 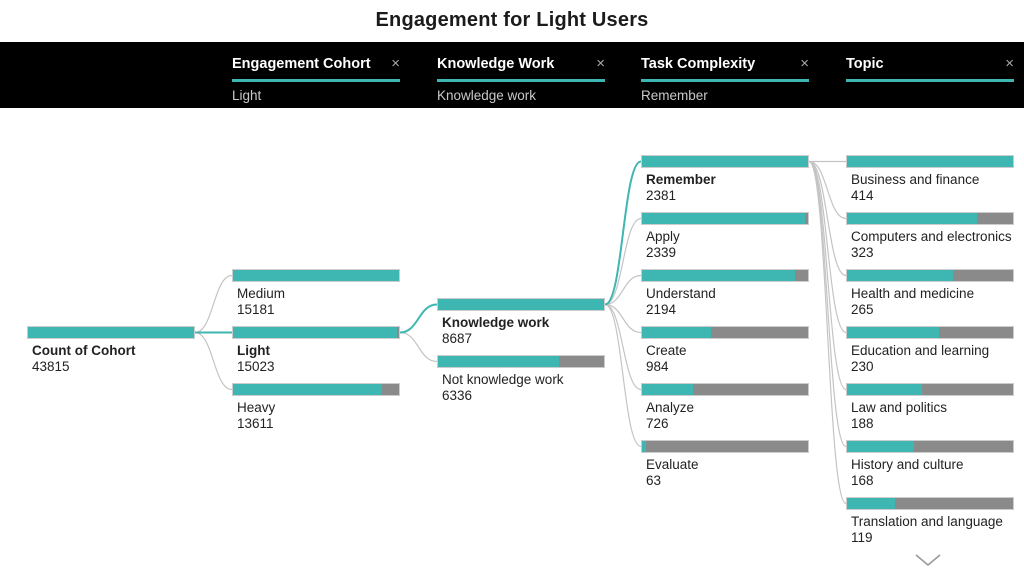 I want to click on tree-node-topic-translation: Translation and language 119, so click(x=935, y=521).